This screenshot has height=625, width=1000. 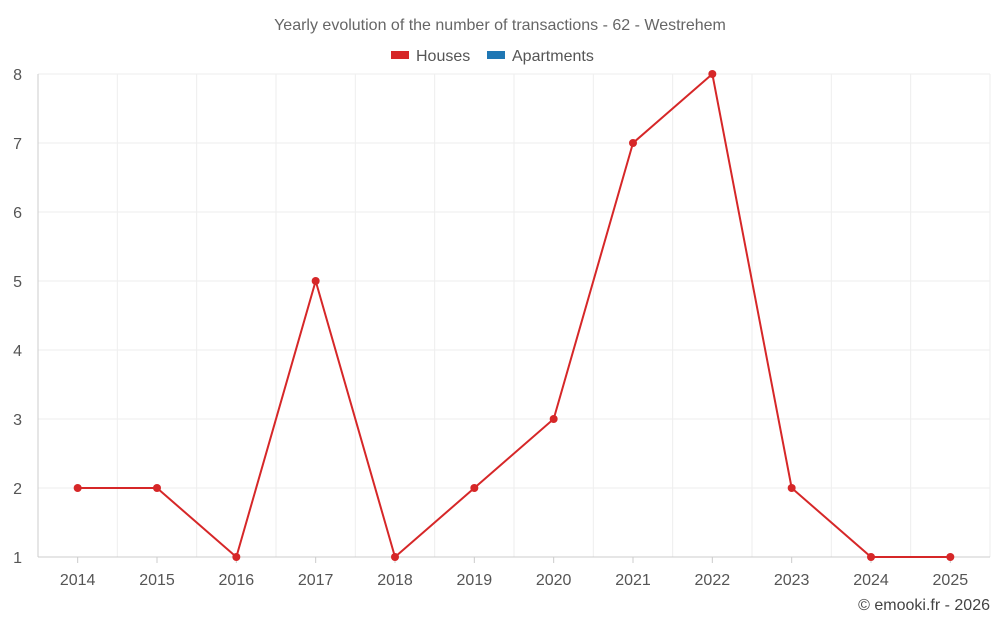 What do you see at coordinates (633, 580) in the screenshot?
I see `x-tick-label: 2021` at bounding box center [633, 580].